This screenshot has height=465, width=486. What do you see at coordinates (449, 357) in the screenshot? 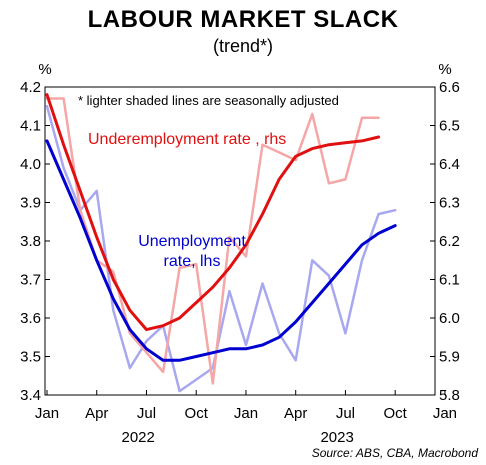
I see `right-tick-label: 5.9` at bounding box center [449, 357].